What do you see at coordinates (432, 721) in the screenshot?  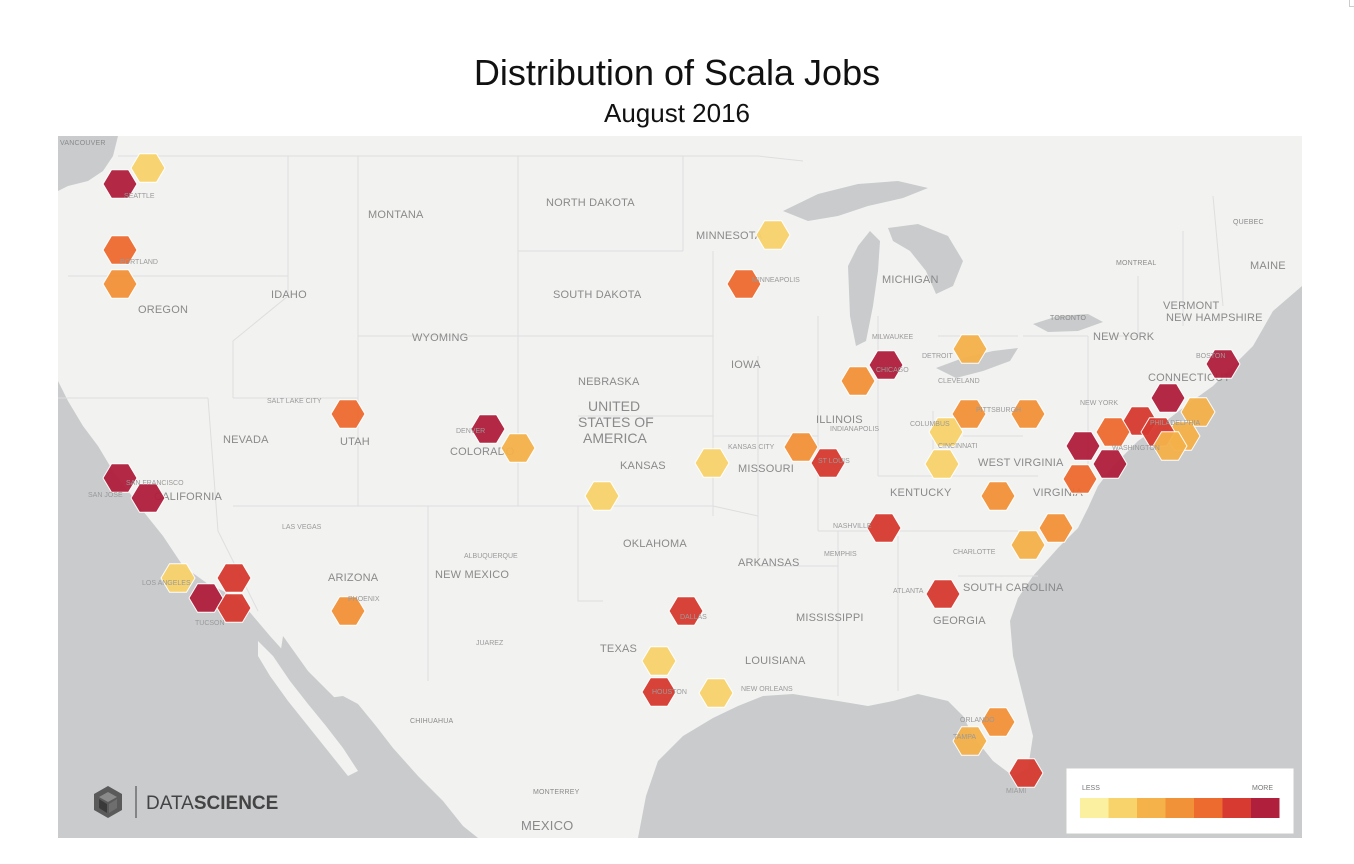 I see `region-label: CHIHUAHUA` at bounding box center [432, 721].